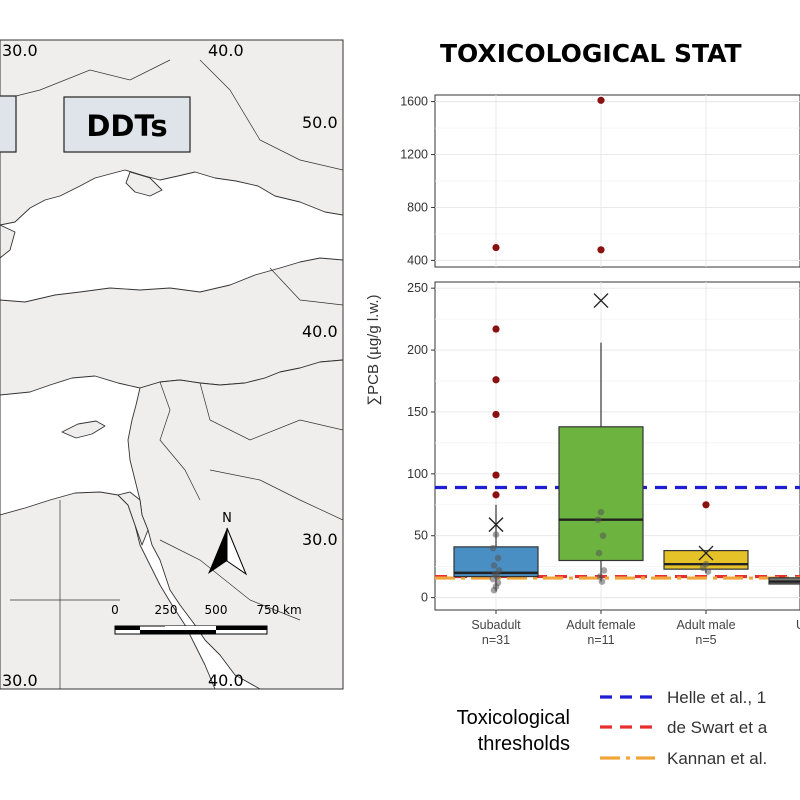 The height and width of the screenshot is (800, 800). I want to click on north-label: N, so click(227, 518).